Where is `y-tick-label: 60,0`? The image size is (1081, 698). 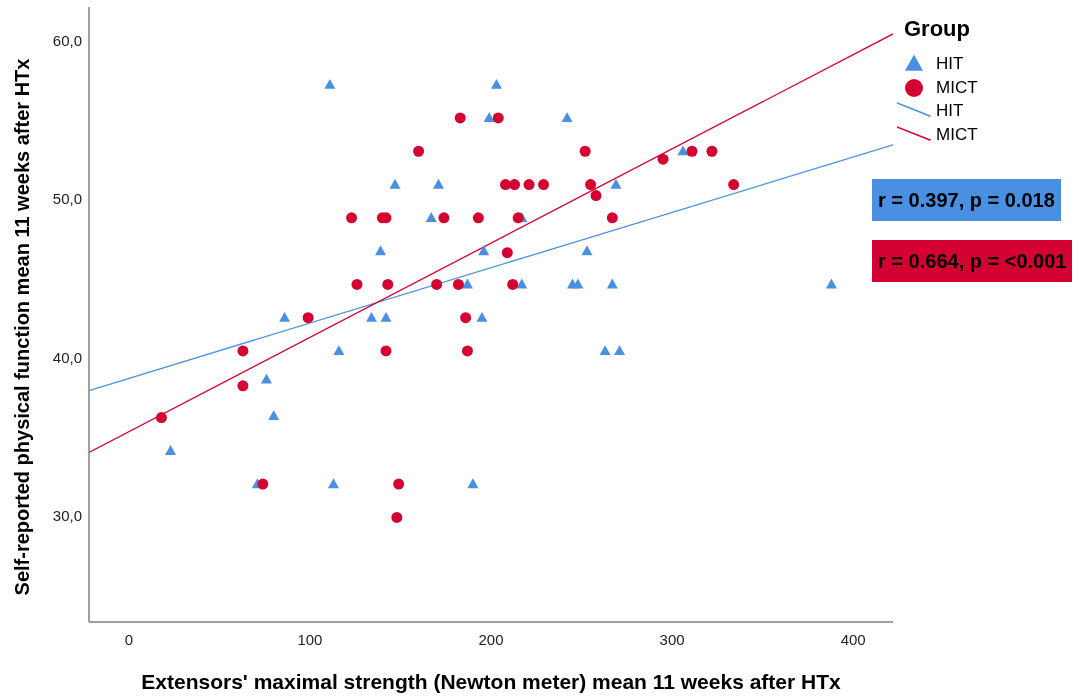 y-tick-label: 60,0 is located at coordinates (67, 40).